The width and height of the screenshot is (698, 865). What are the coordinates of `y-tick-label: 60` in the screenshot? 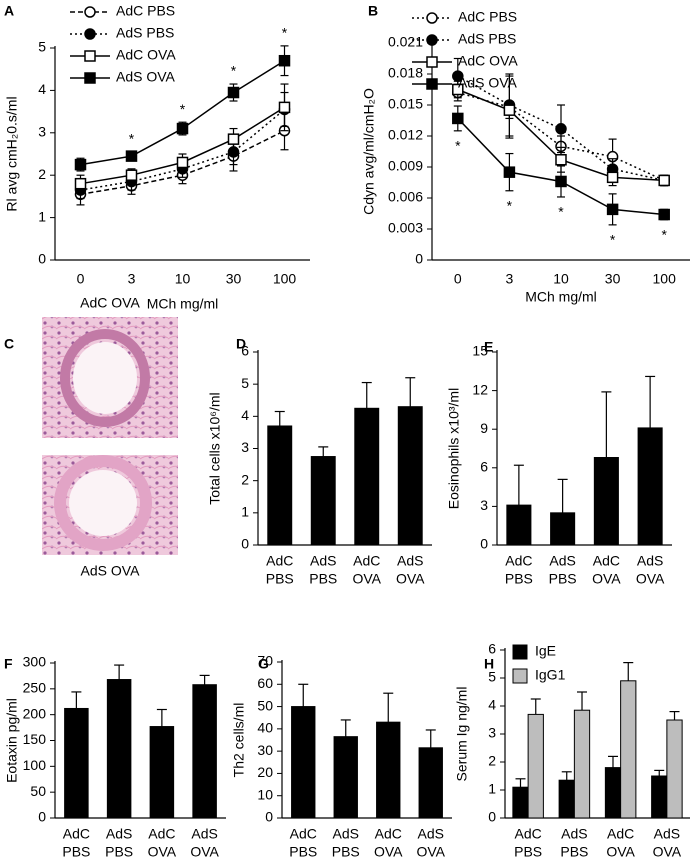 It's located at (265, 683).